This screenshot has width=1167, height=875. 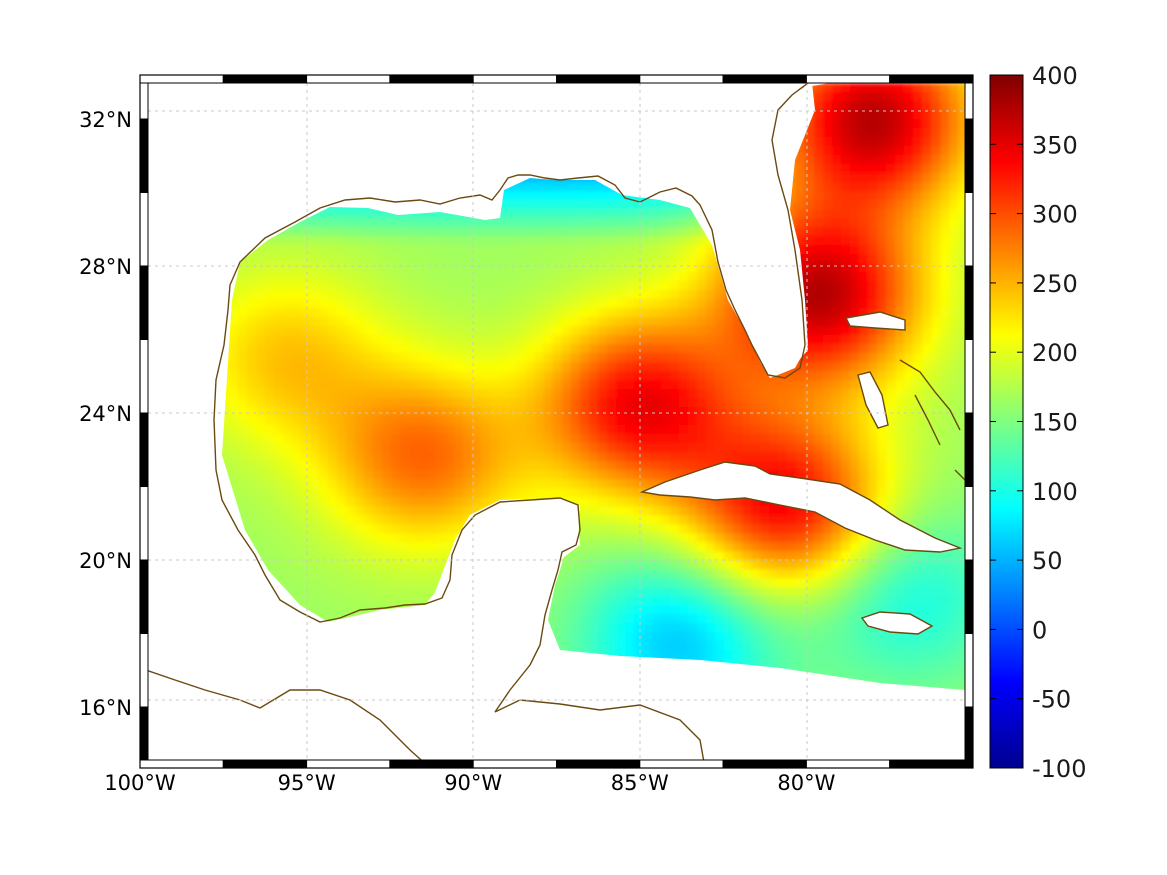 What do you see at coordinates (500, 599) in the screenshot?
I see `yucatan-peninsula` at bounding box center [500, 599].